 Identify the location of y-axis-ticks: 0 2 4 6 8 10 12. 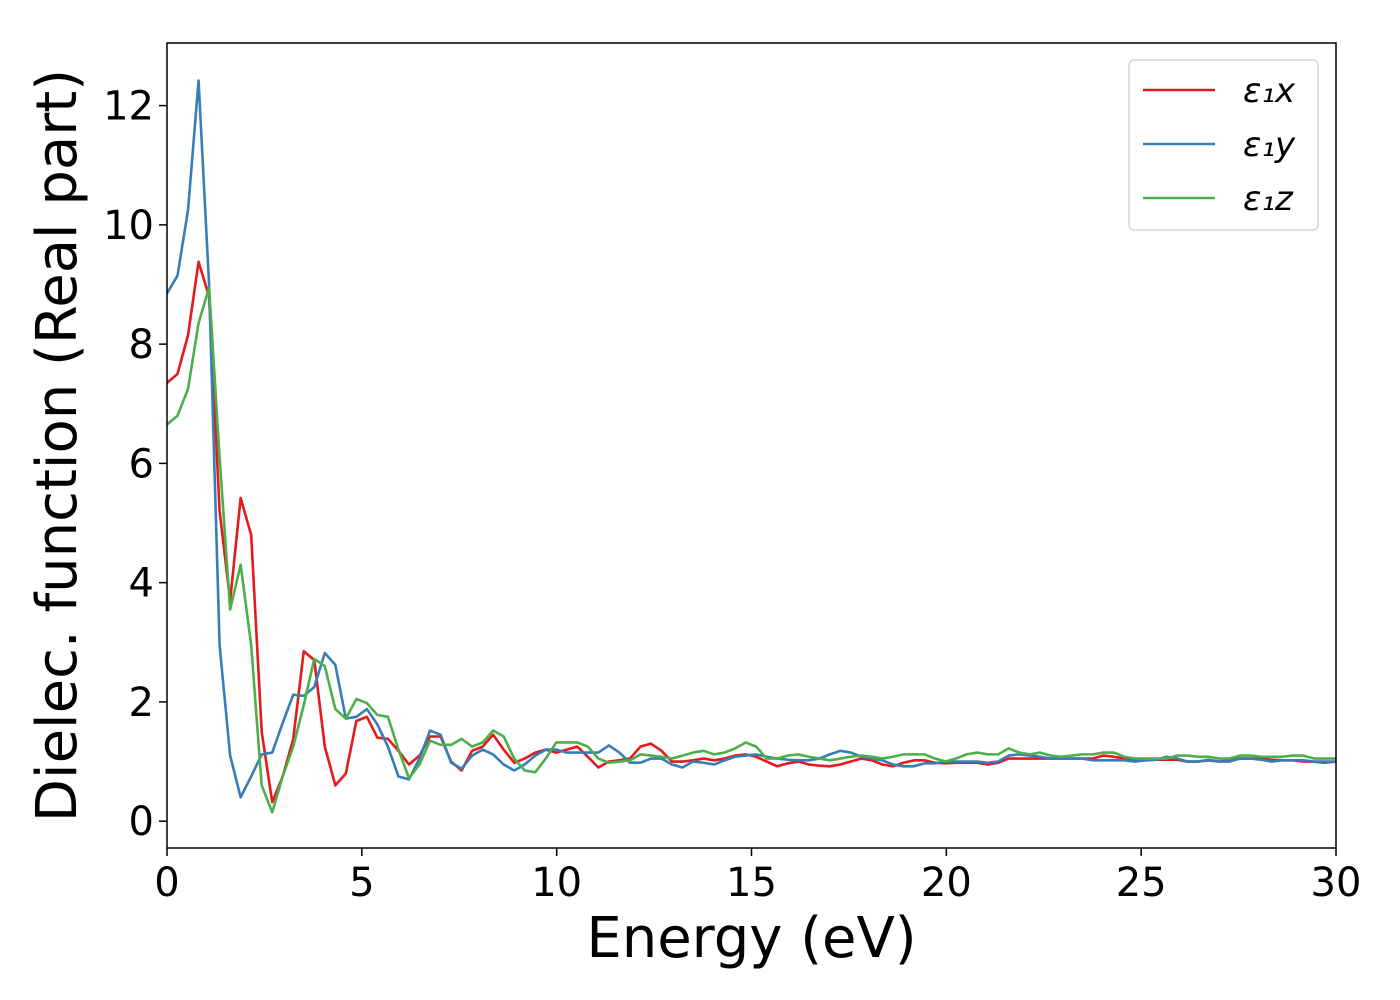
(135, 464).